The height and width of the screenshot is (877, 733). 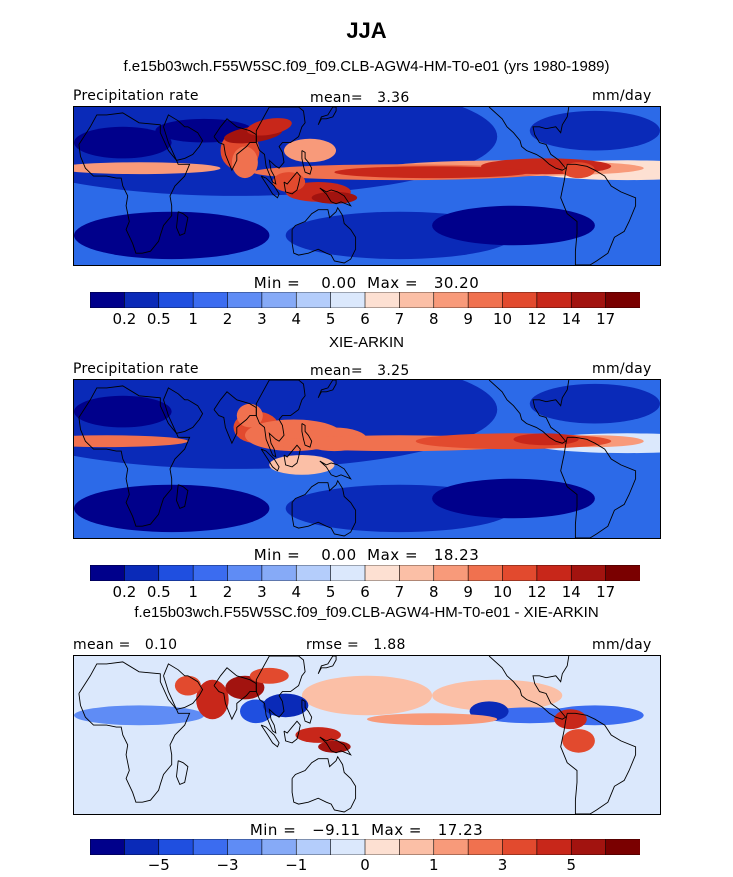 I want to click on panel-3-rmse-label: rmse = 1.88, so click(x=356, y=645).